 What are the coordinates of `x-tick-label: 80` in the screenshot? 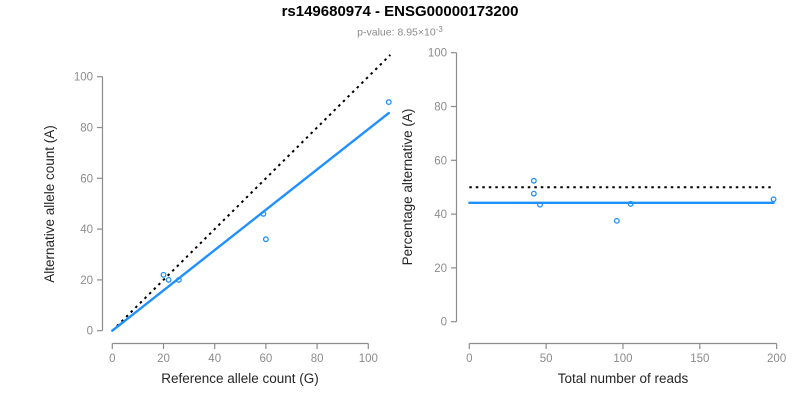 It's located at (317, 359).